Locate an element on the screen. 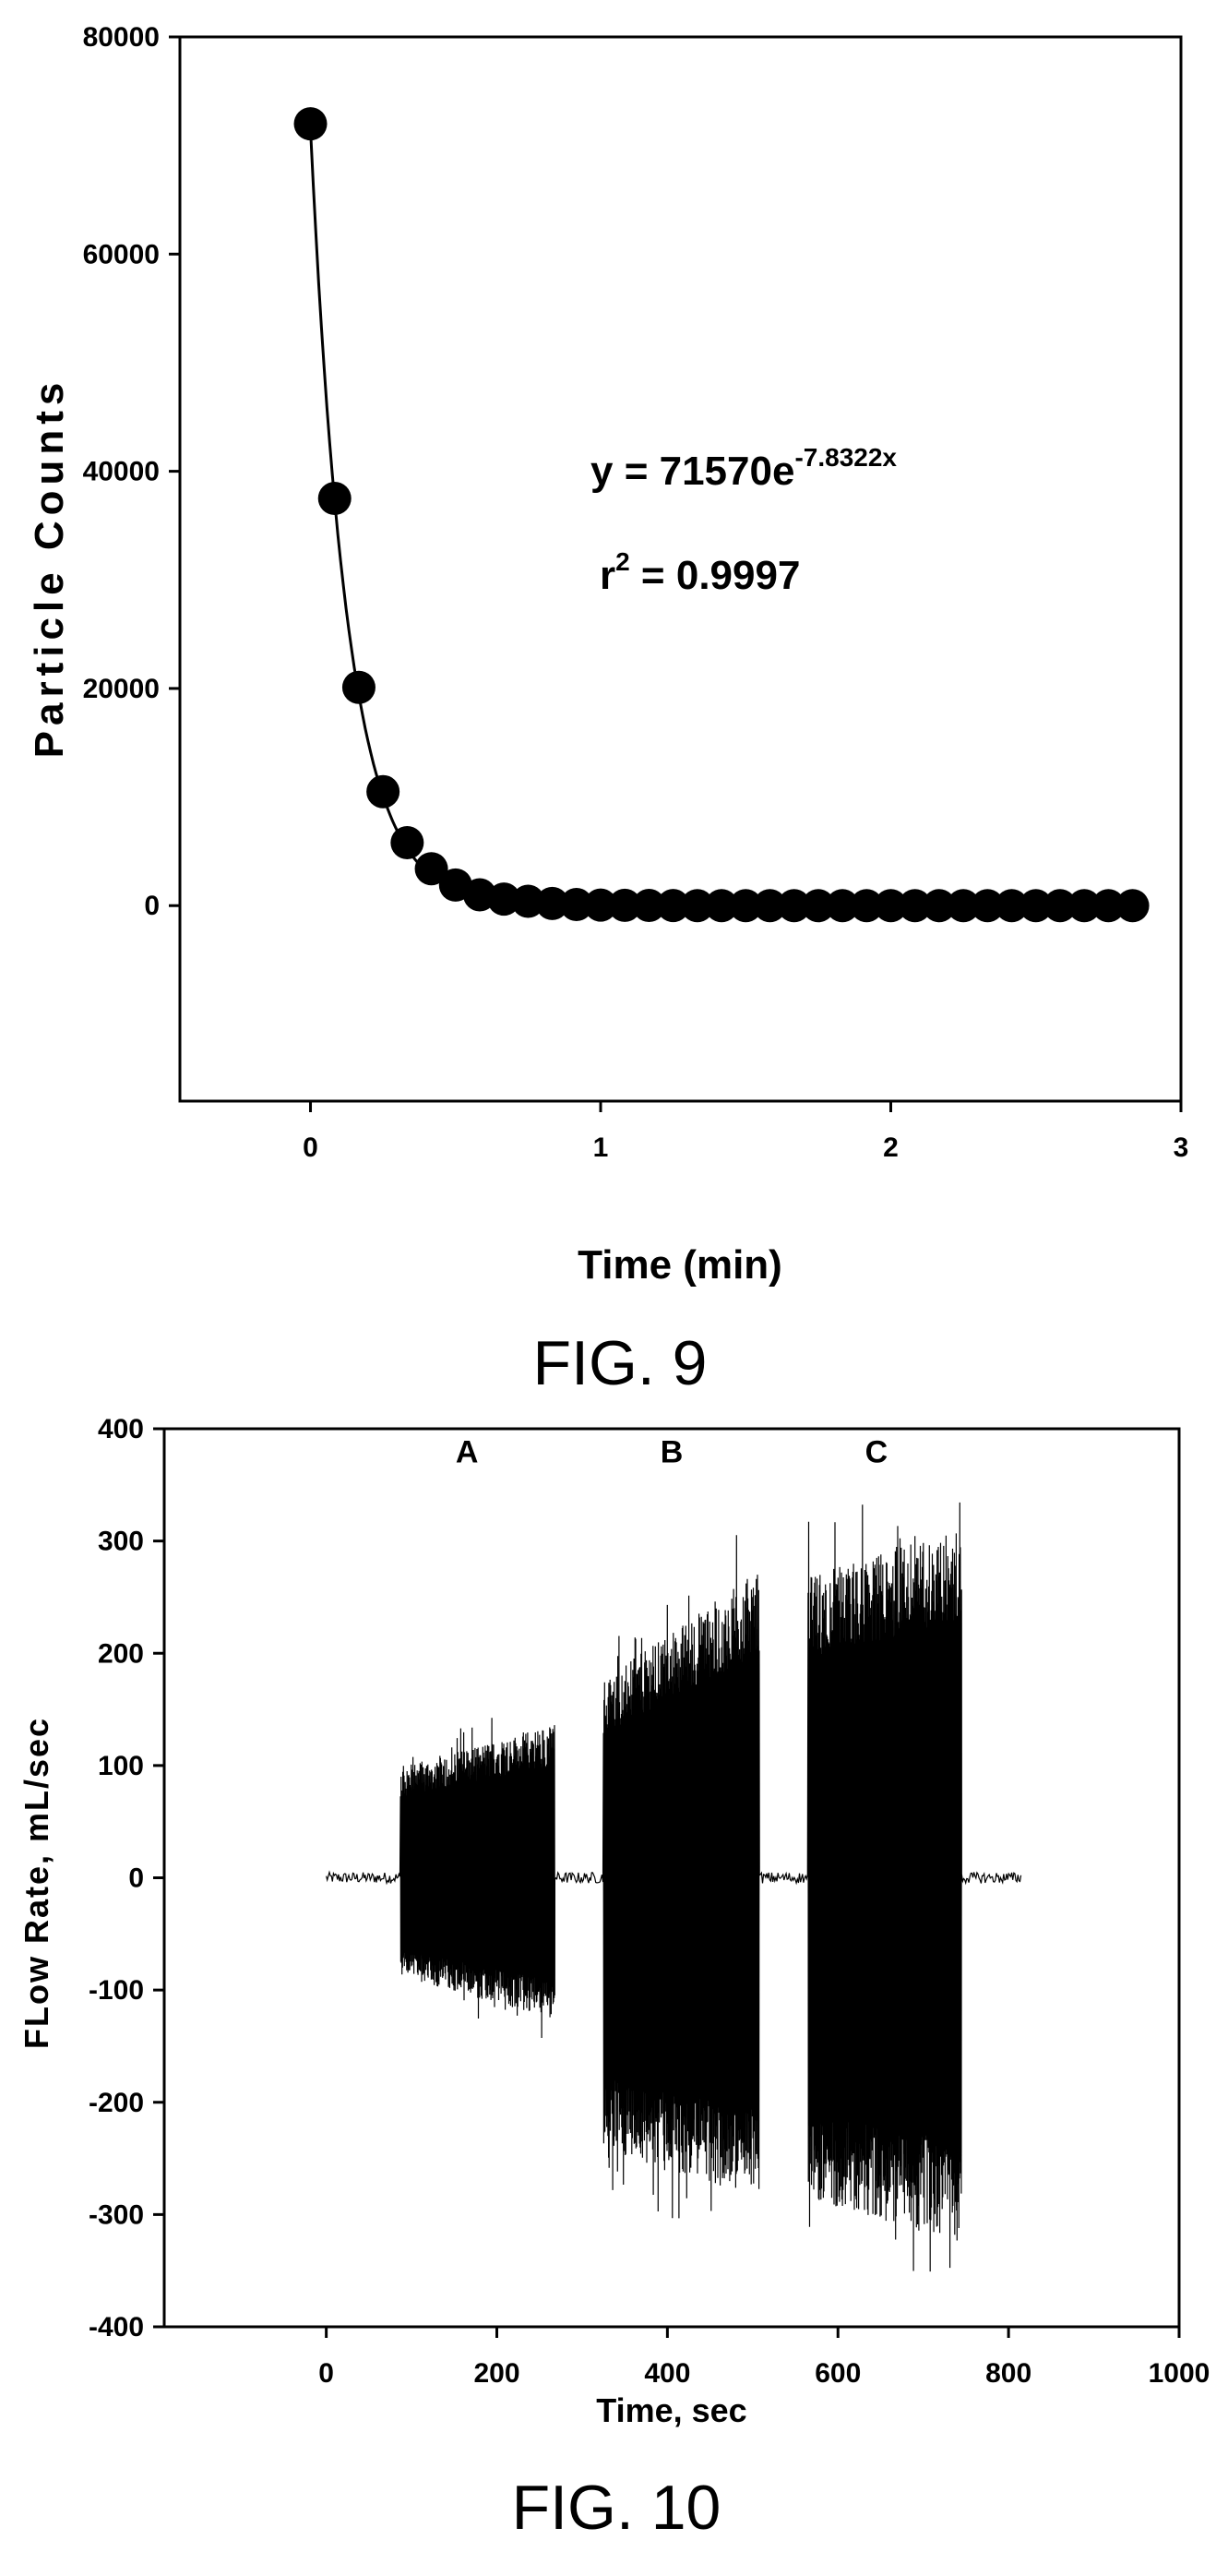 This screenshot has height=2576, width=1228. fig9-y-ticks: 0 20000 40000 60000 80000 is located at coordinates (131, 472).